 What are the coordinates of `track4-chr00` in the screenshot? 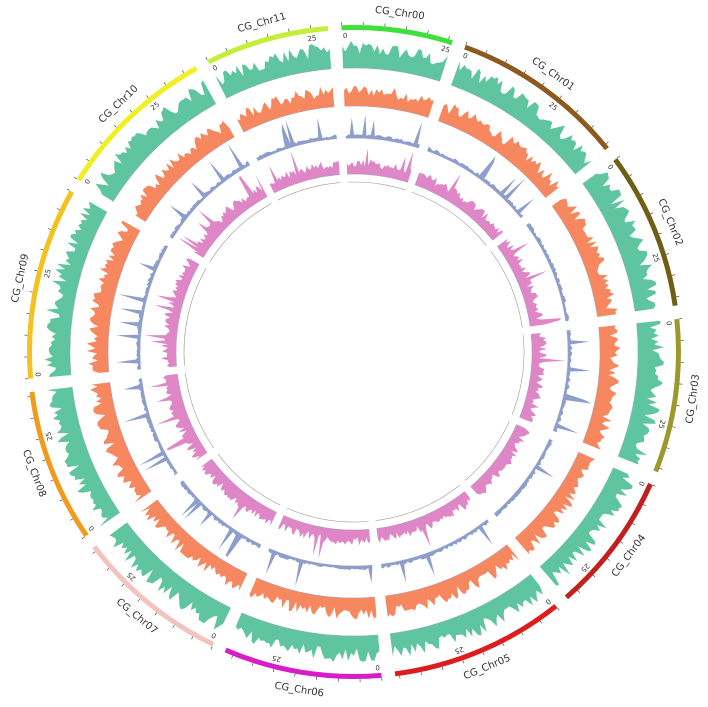 It's located at (380, 165).